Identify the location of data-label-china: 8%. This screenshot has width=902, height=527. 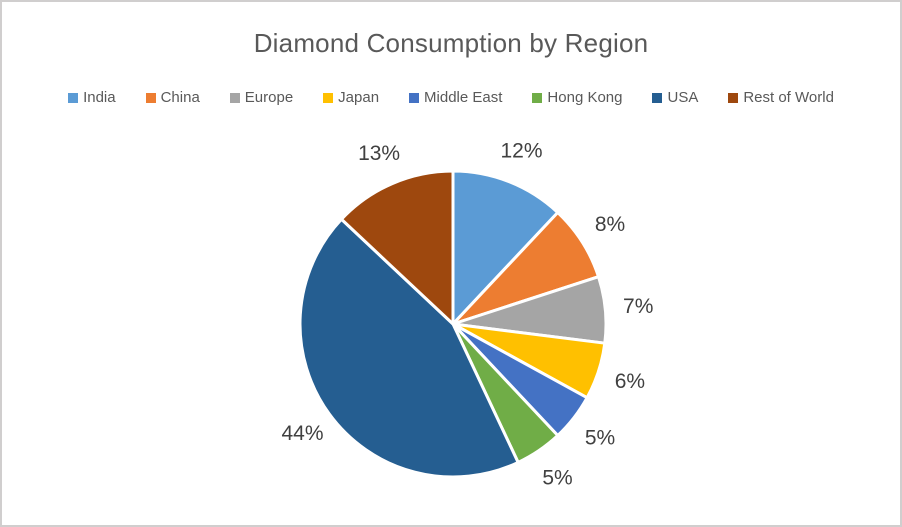
(610, 224).